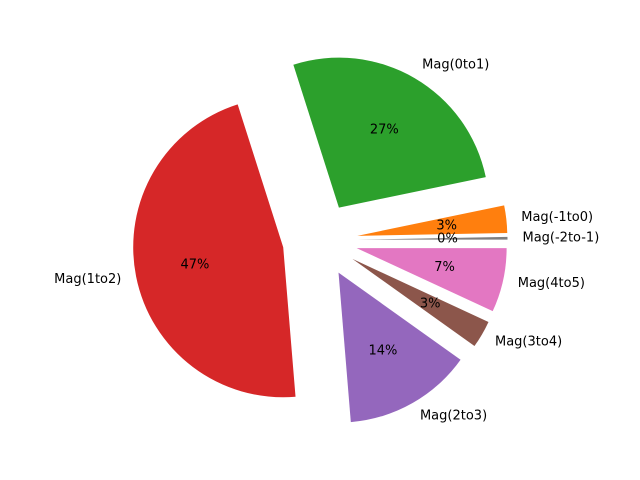 This screenshot has width=640, height=480. What do you see at coordinates (528, 341) in the screenshot?
I see `slice-label-mag-3to4: Mag(3to4)` at bounding box center [528, 341].